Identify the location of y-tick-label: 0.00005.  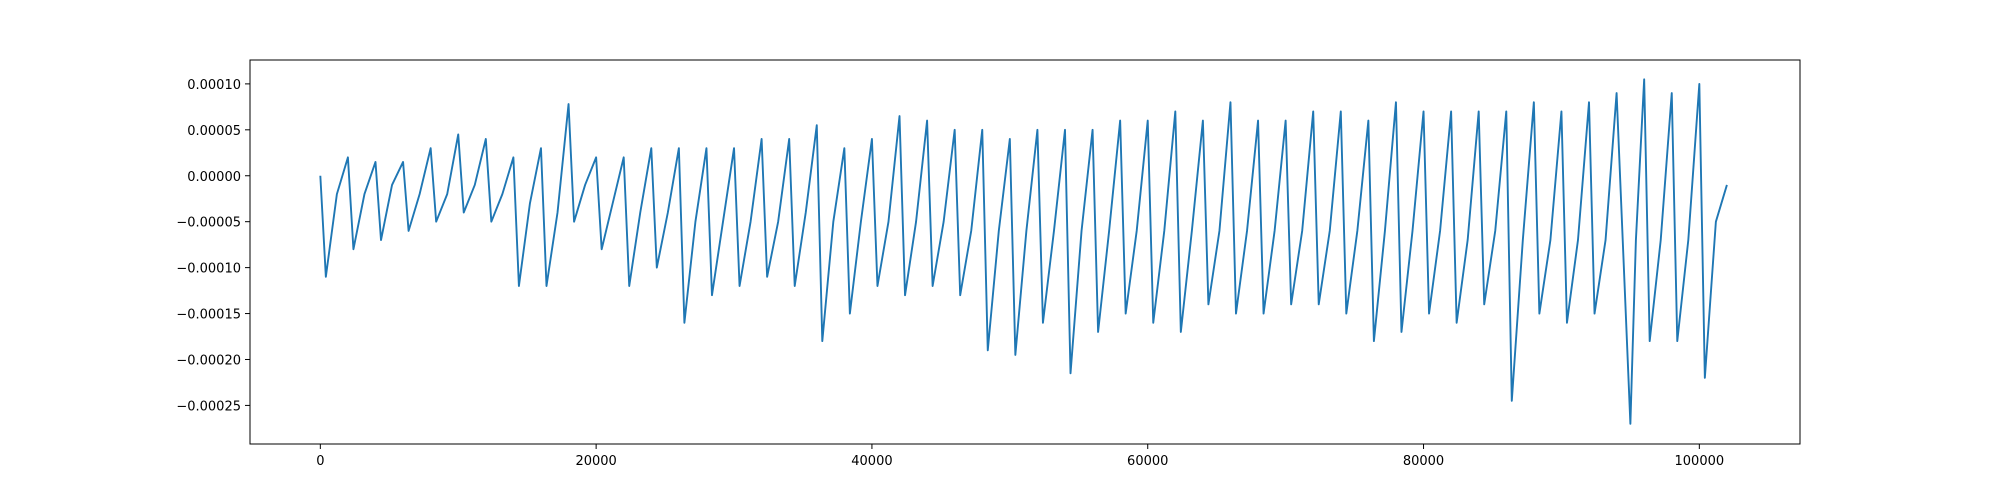
(214, 131).